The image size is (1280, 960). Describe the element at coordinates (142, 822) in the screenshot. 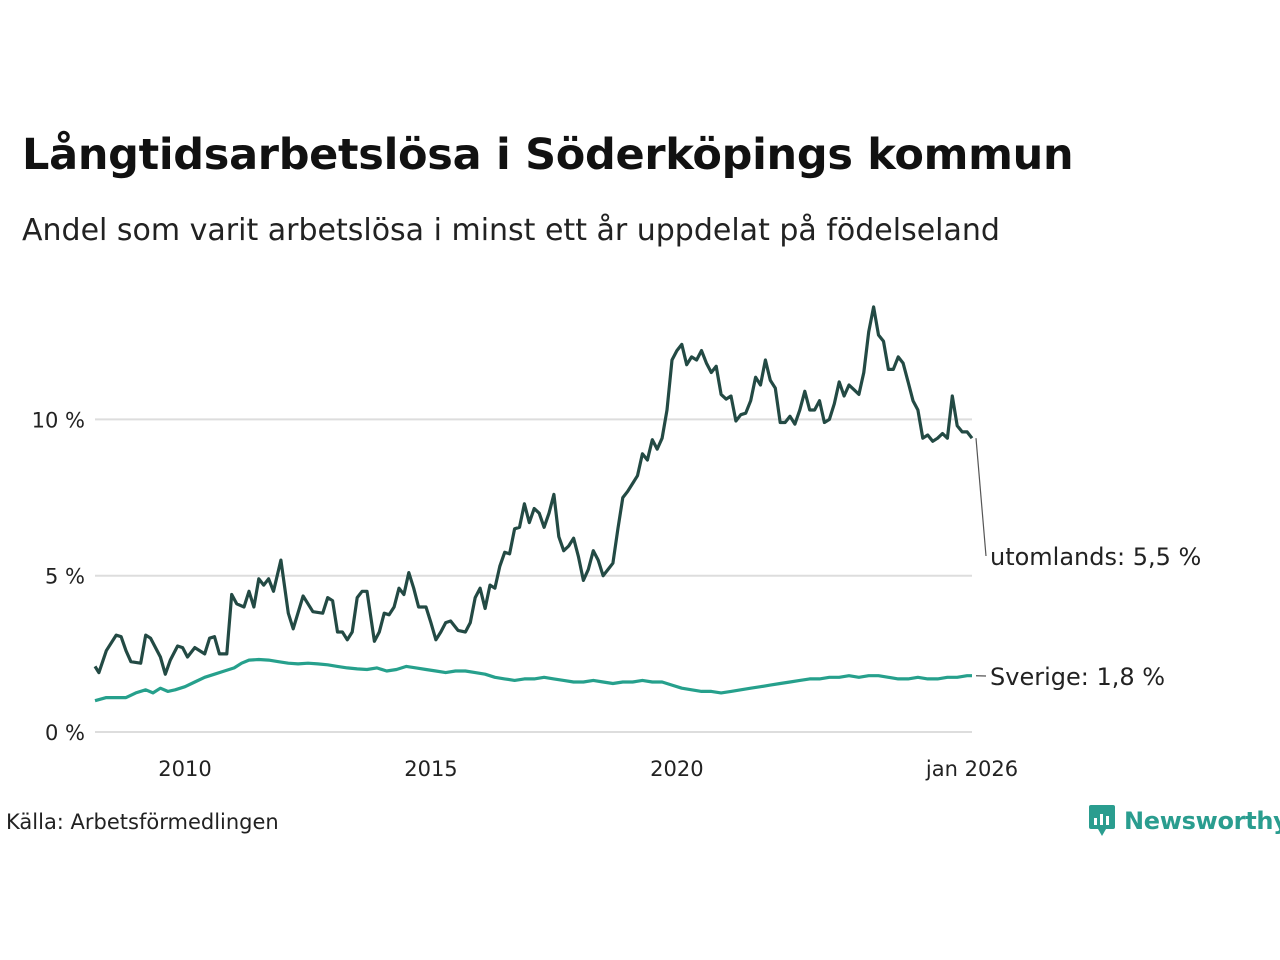

I see `source-note: Källa: Arbetsförmedlingen` at that location.